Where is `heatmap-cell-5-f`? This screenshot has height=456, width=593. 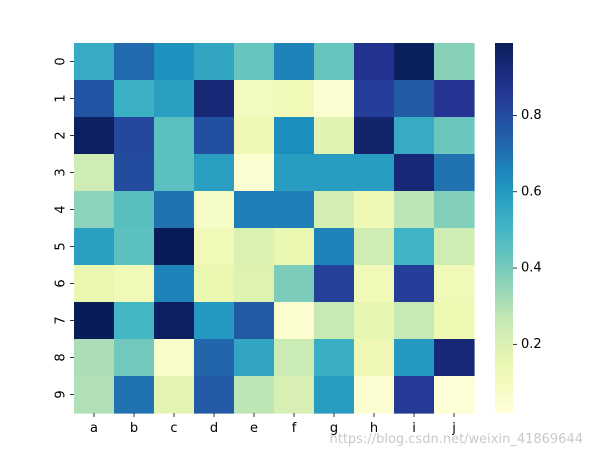
heatmap-cell-5-f is located at coordinates (294, 247).